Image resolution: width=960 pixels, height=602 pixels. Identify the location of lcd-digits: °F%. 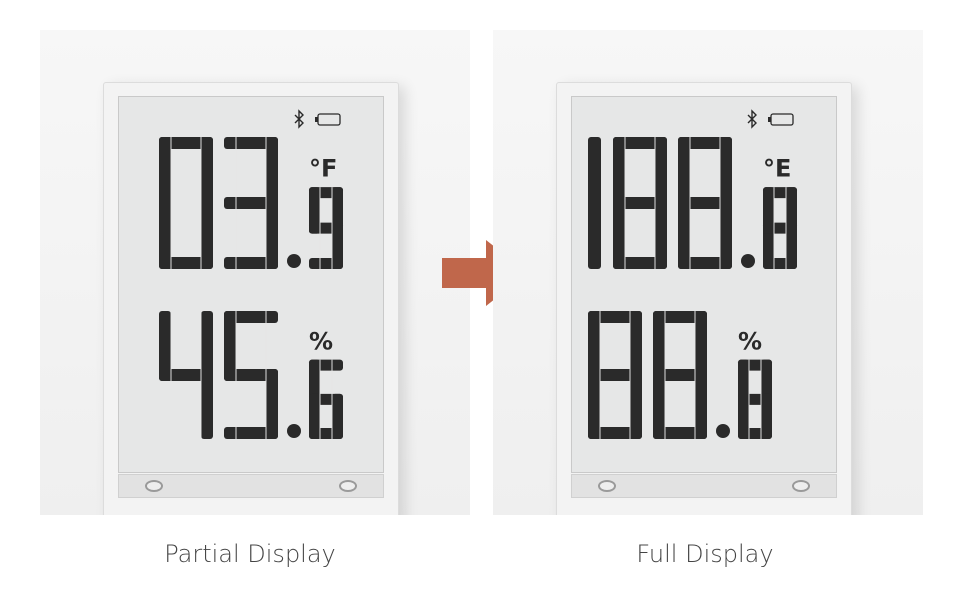
(251, 274).